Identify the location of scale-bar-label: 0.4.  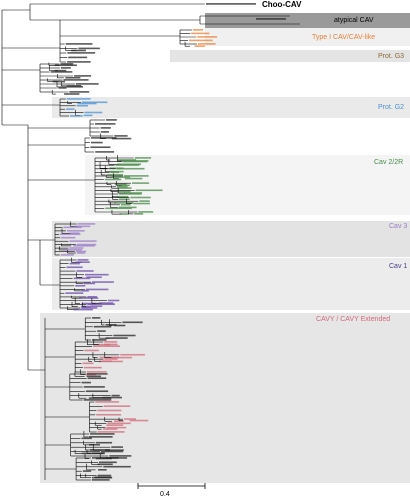
(165, 494).